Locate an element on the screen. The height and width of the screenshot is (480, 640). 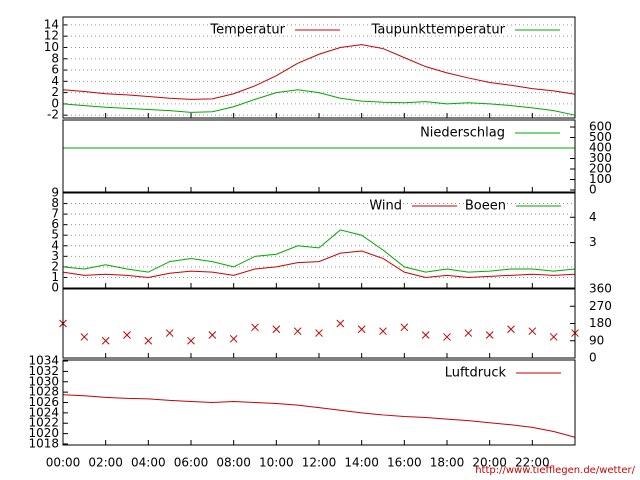
y-tick-label: 7 is located at coordinates (55, 214).